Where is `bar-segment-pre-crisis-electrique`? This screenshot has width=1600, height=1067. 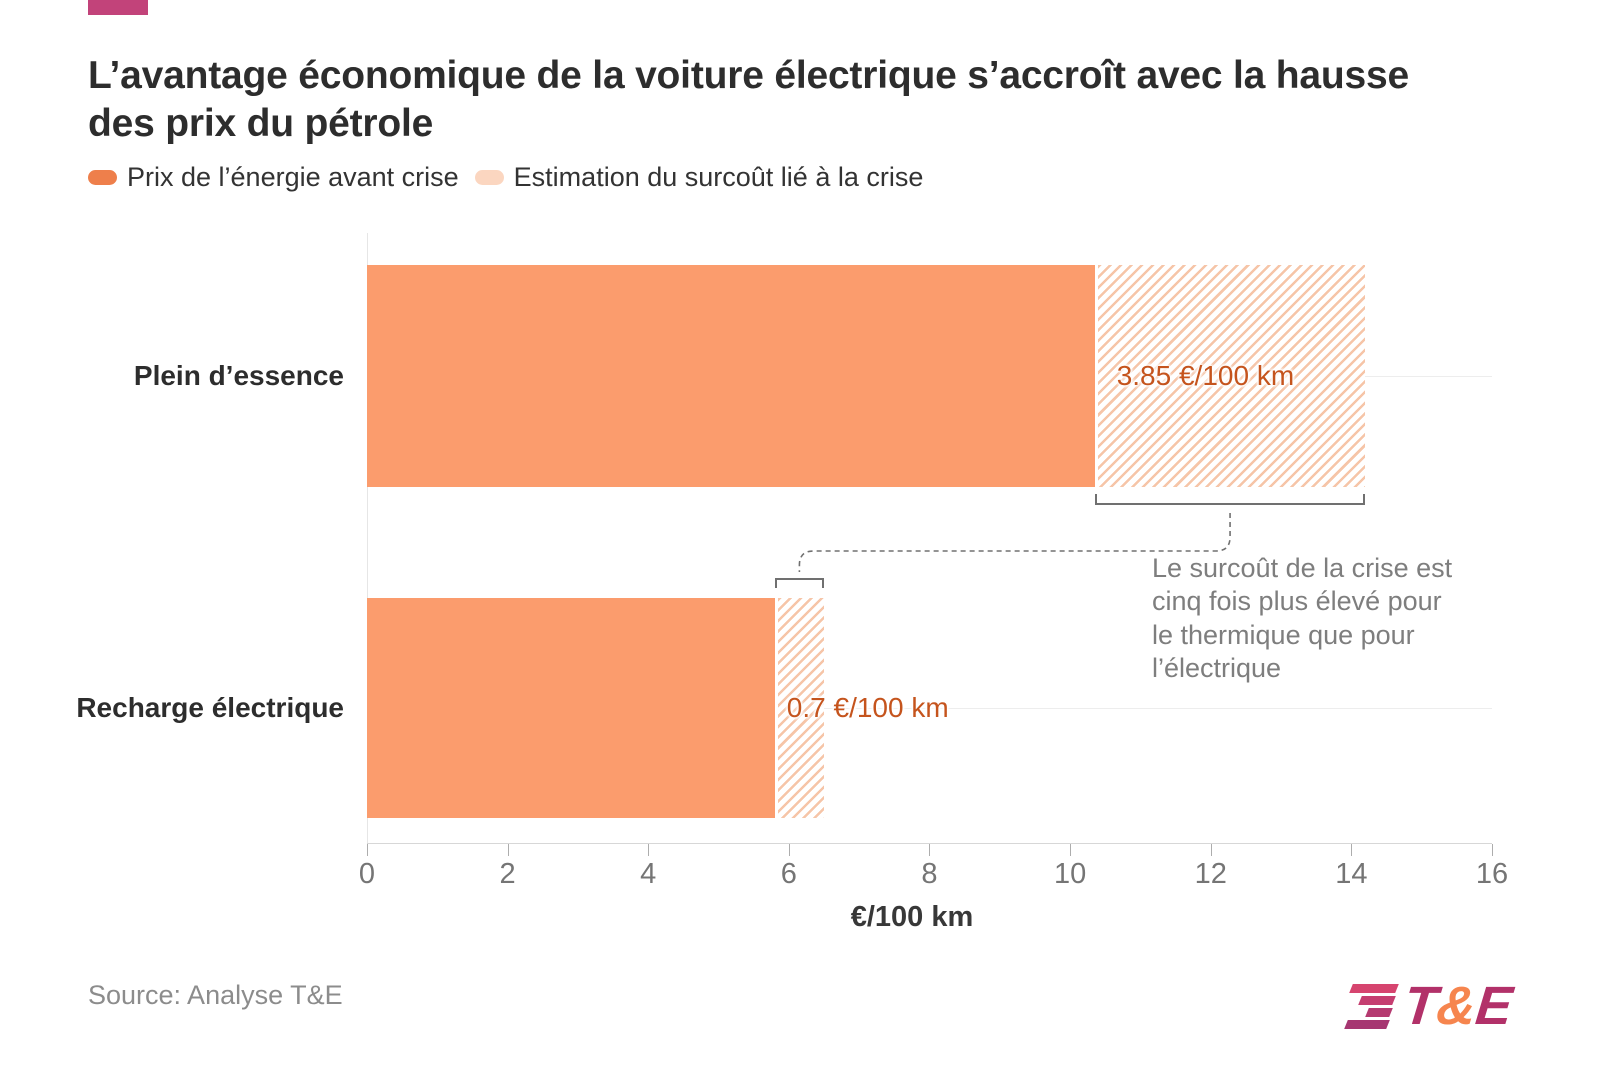 bar-segment-pre-crisis-electrique is located at coordinates (571, 708).